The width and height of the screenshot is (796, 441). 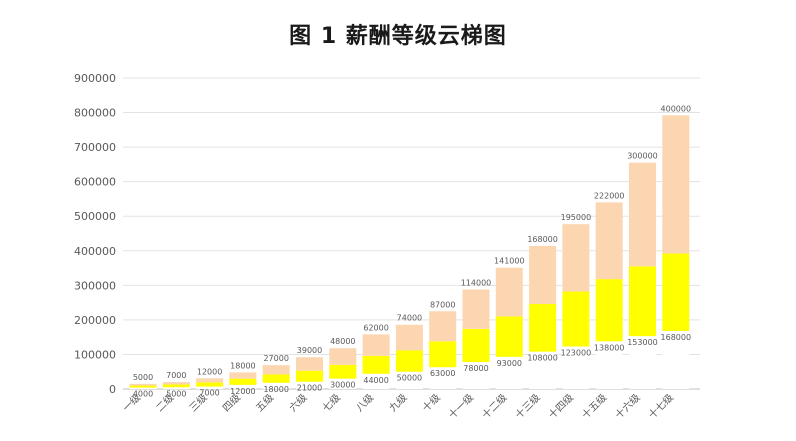 I want to click on max-data-label: 87000, so click(x=442, y=304).